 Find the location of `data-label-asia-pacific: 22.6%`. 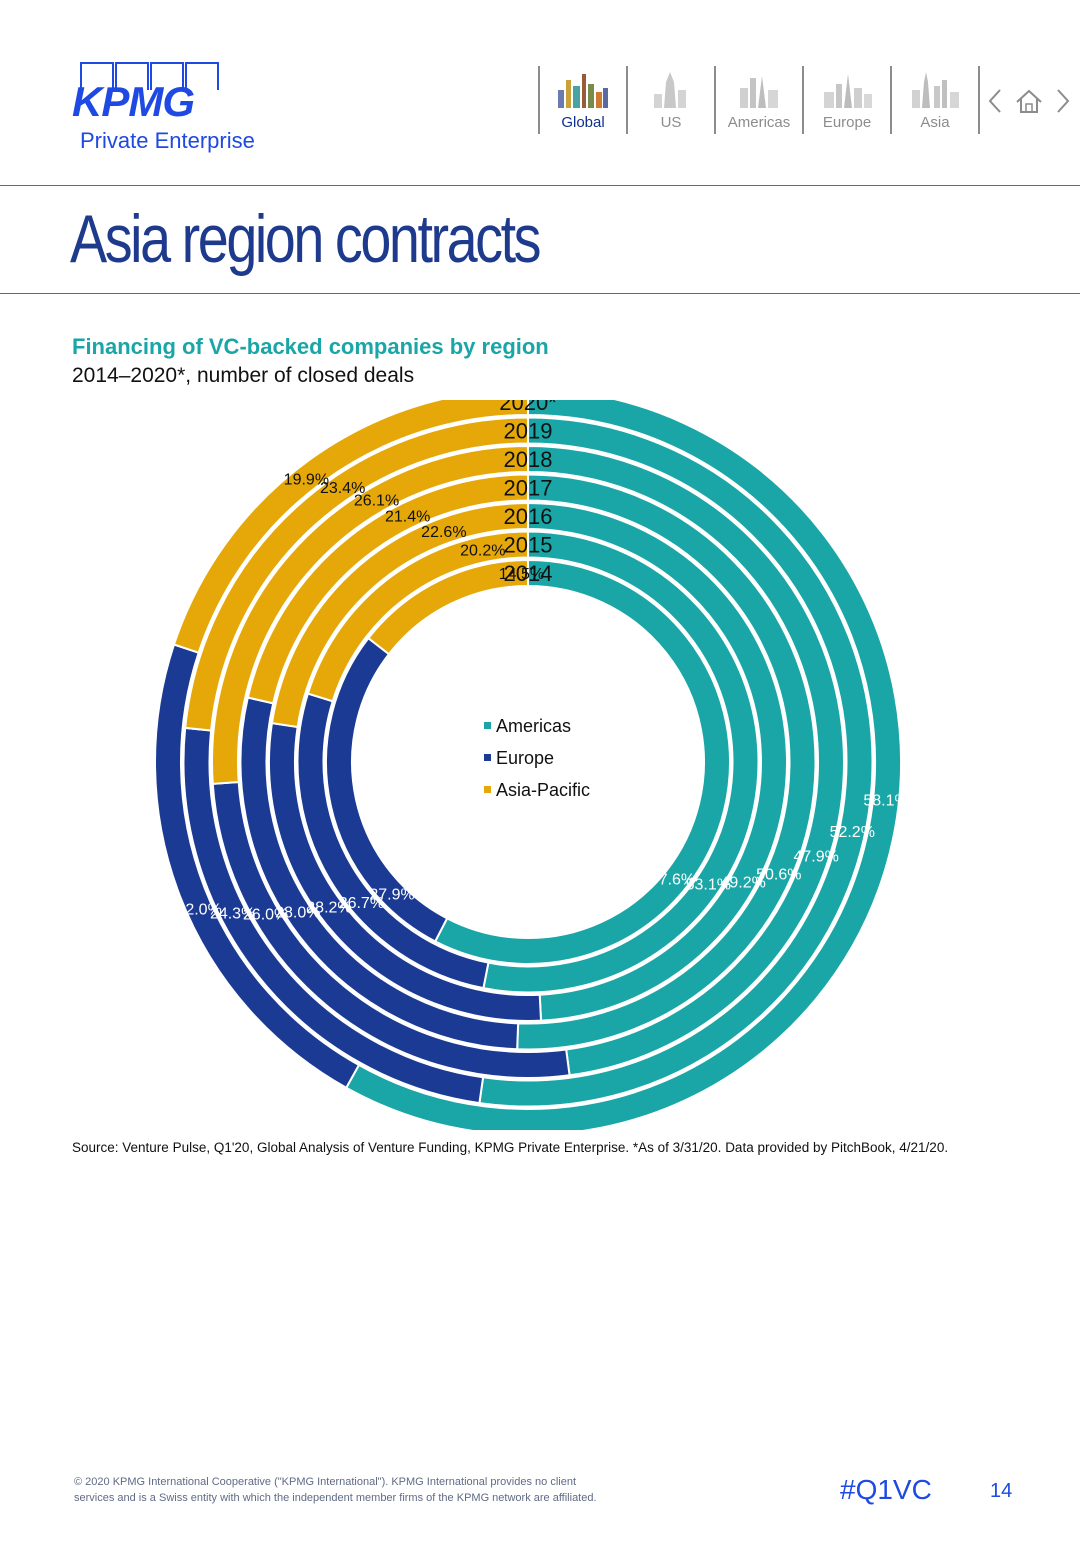

data-label-asia-pacific: 22.6% is located at coordinates (443, 532).